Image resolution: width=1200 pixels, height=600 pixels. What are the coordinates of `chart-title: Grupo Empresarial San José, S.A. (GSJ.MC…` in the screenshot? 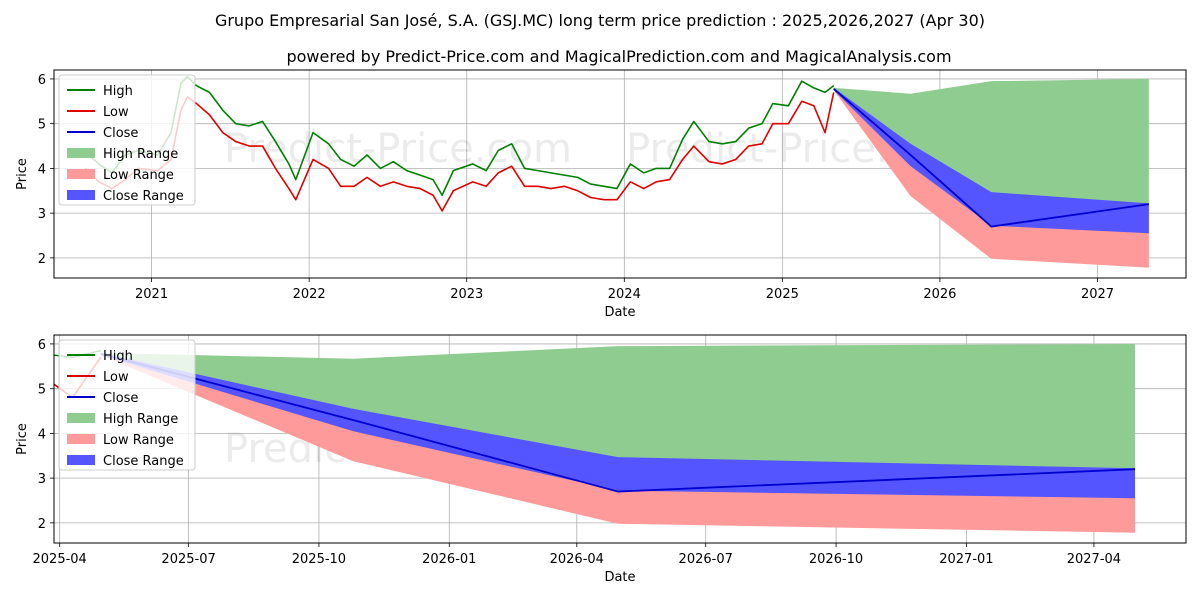 It's located at (600, 20).